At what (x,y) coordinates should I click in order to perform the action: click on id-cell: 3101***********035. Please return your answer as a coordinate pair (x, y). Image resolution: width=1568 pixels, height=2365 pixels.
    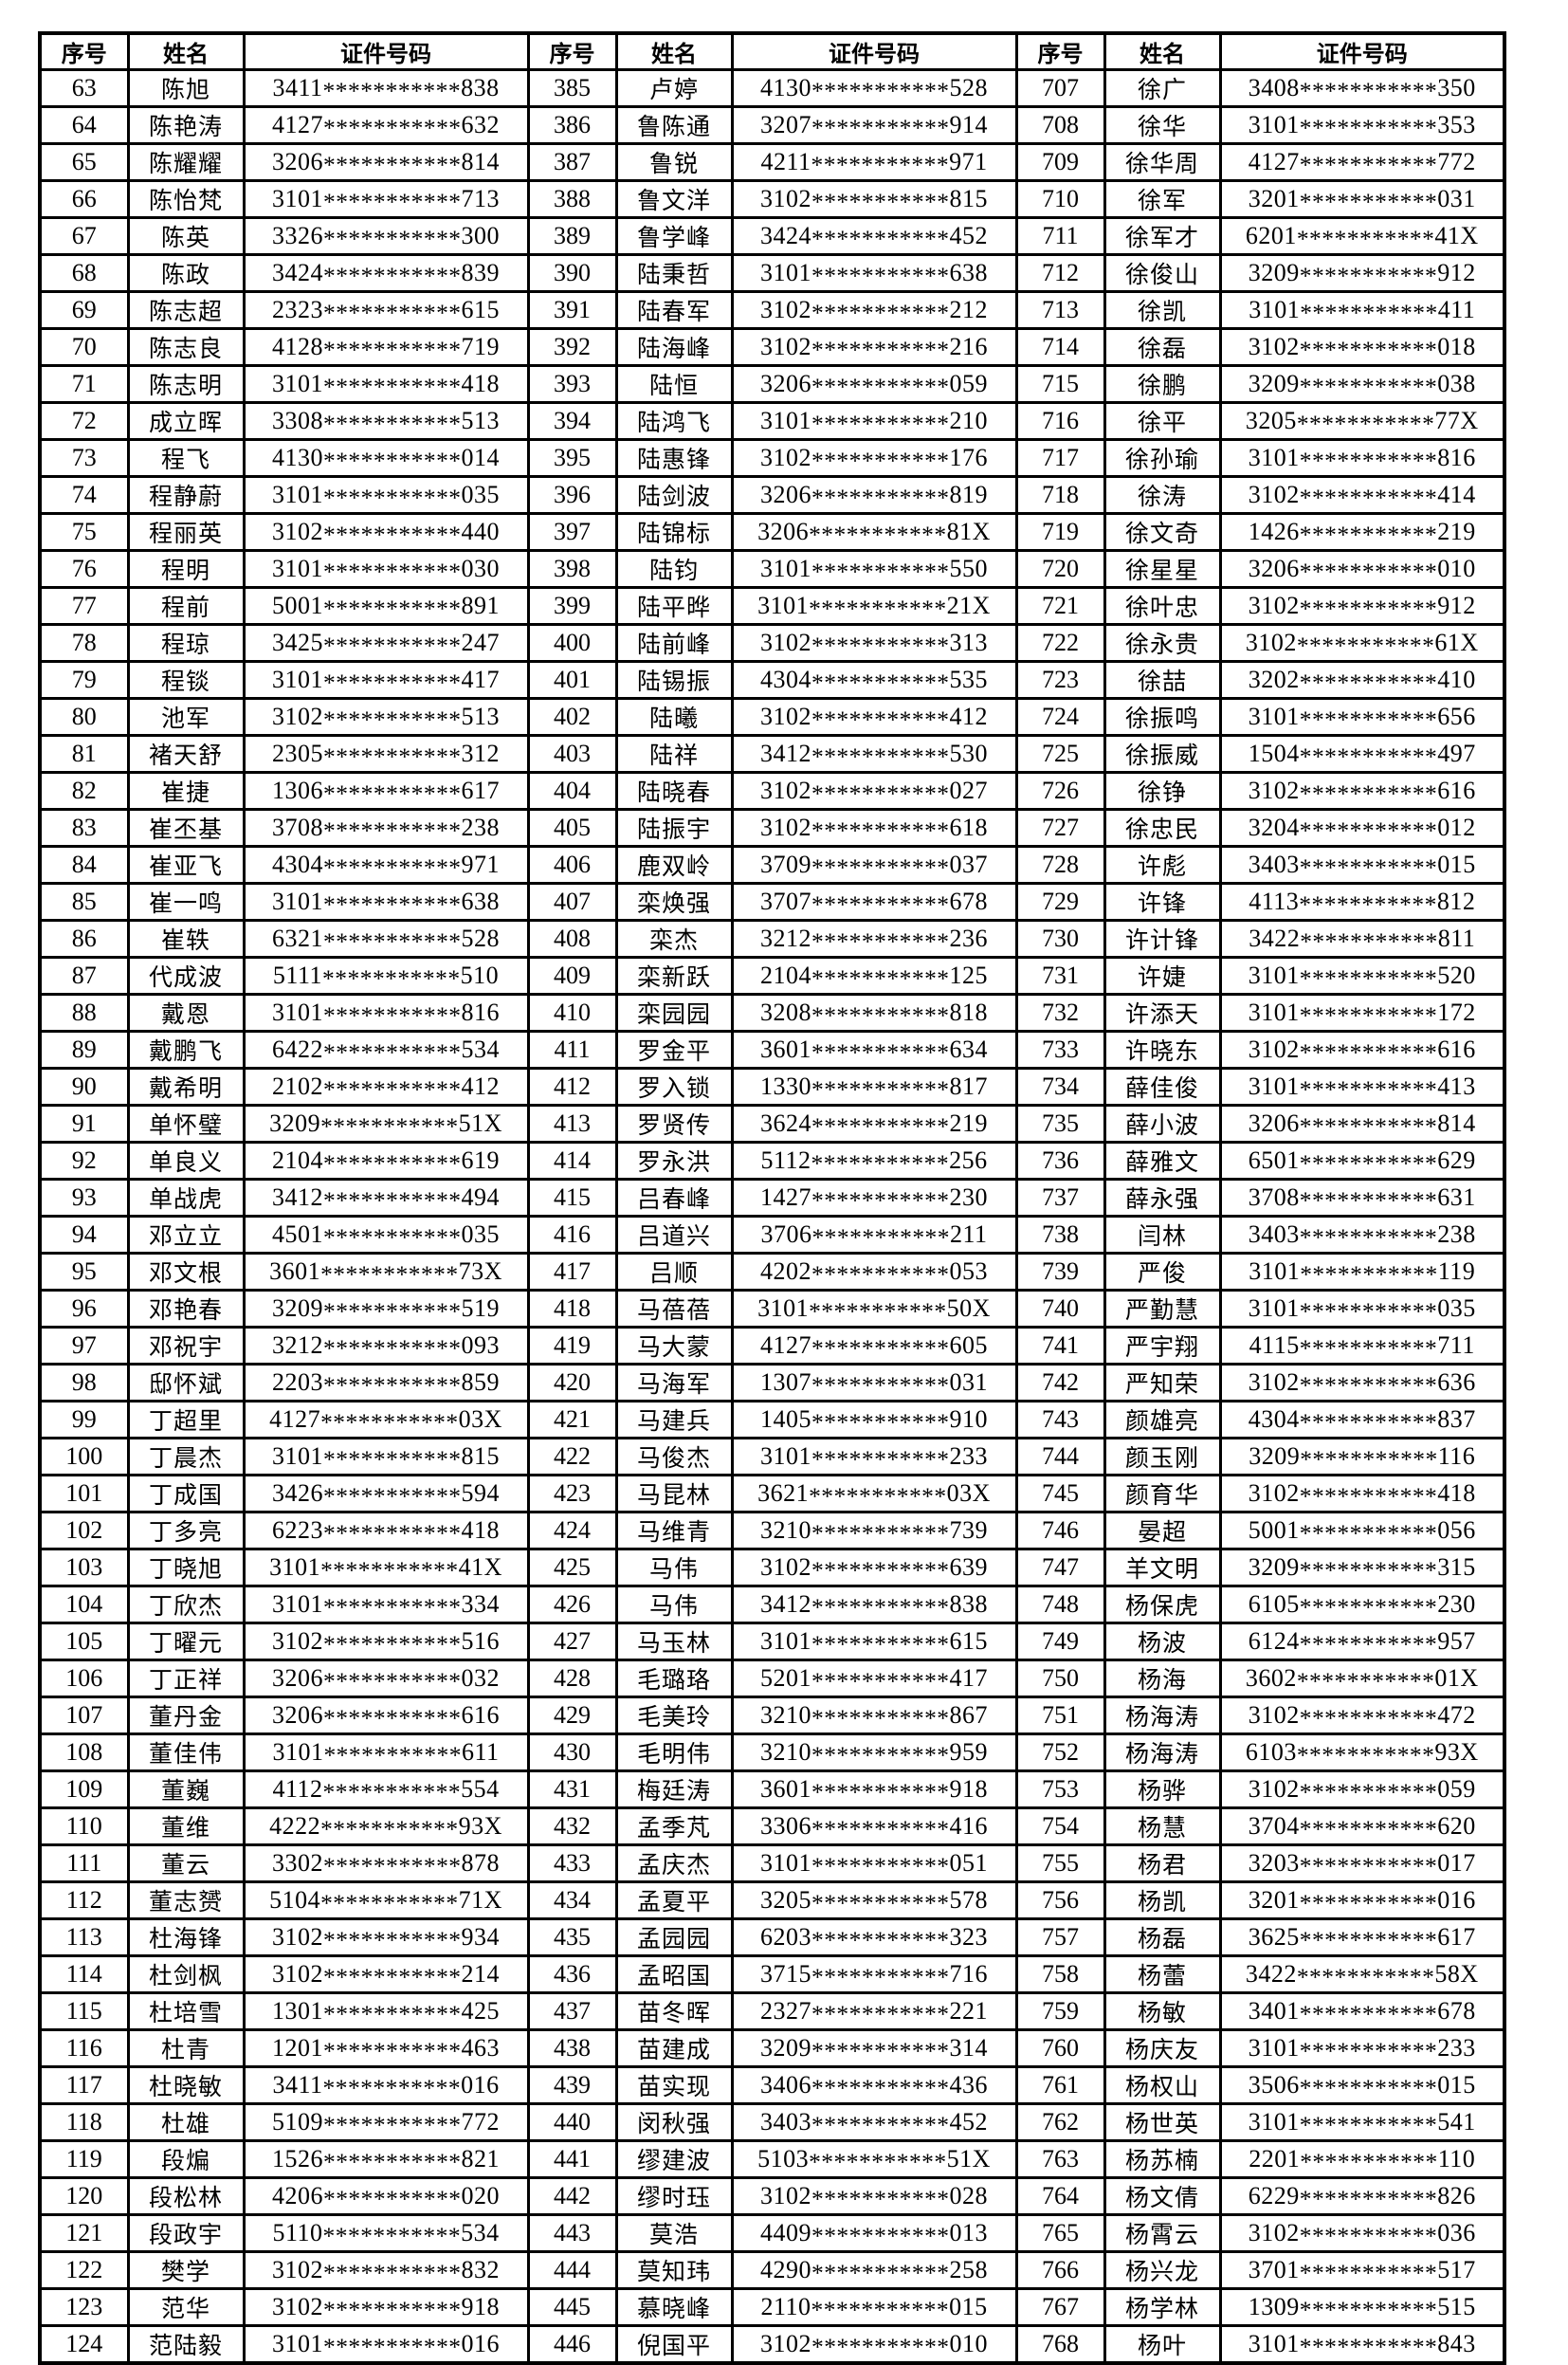
    Looking at the image, I should click on (1362, 1309).